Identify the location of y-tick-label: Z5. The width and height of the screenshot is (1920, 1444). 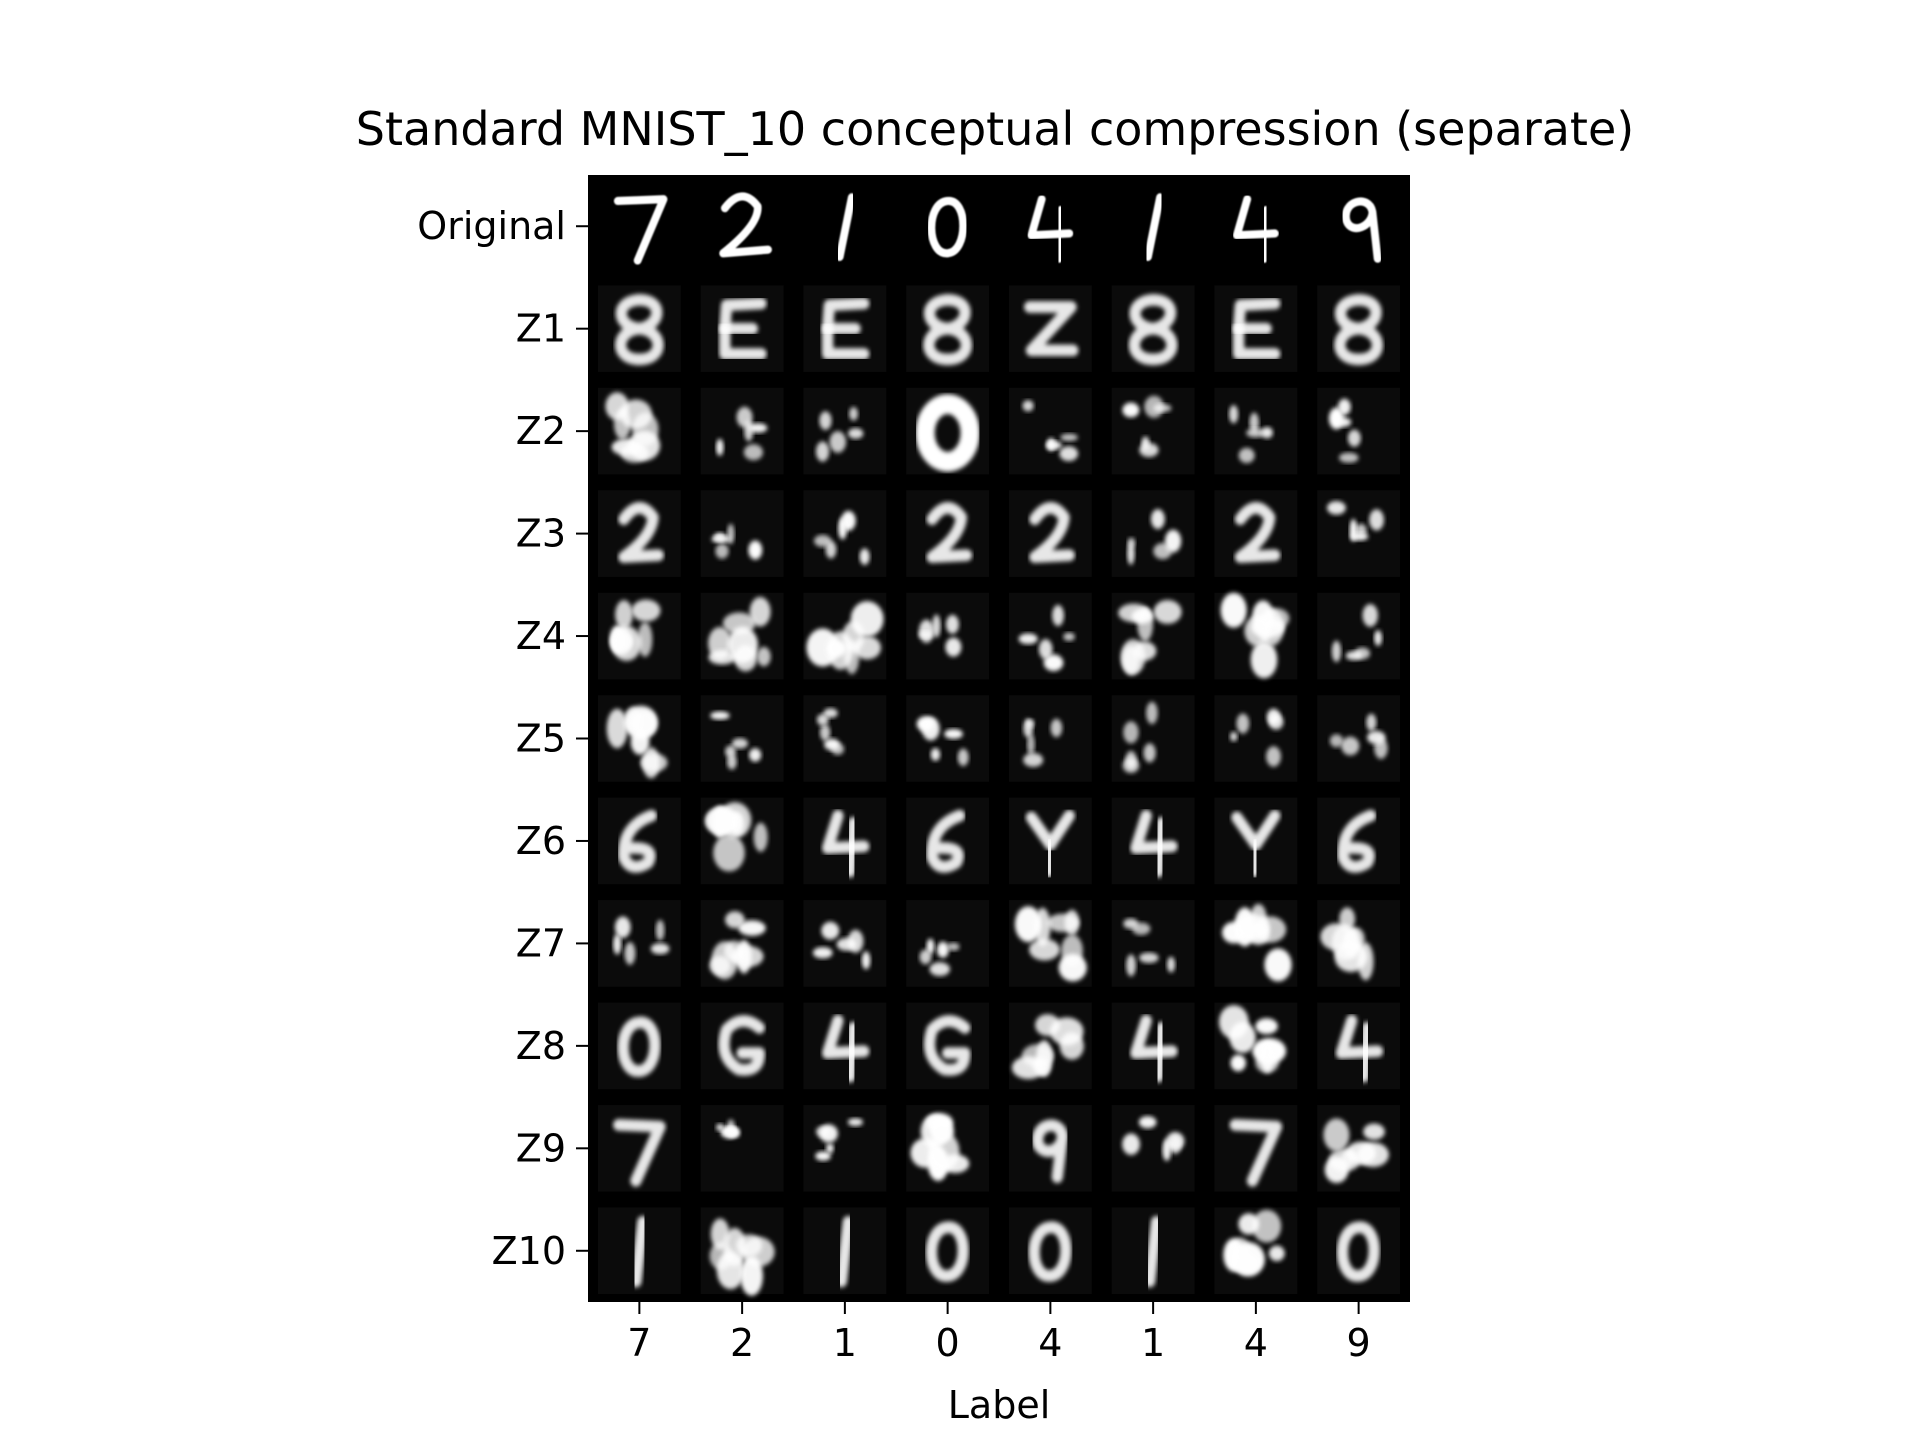
(541, 739).